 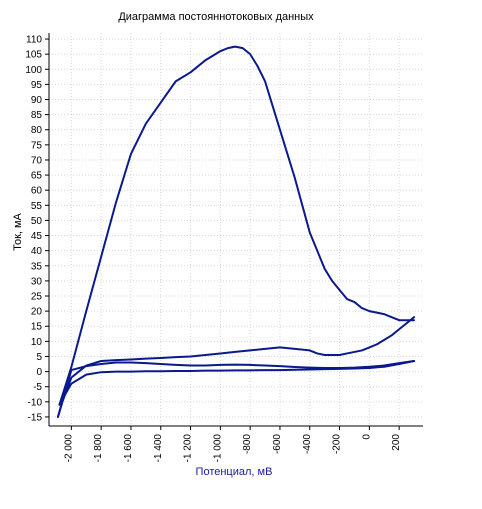 I want to click on y-tick-label-19: 80, so click(x=37, y=130).